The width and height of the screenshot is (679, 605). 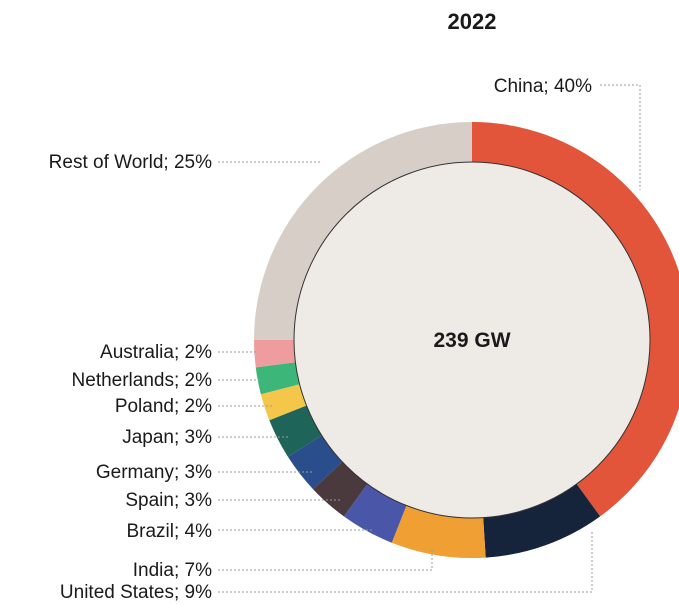 I want to click on slice-india, so click(x=438, y=531).